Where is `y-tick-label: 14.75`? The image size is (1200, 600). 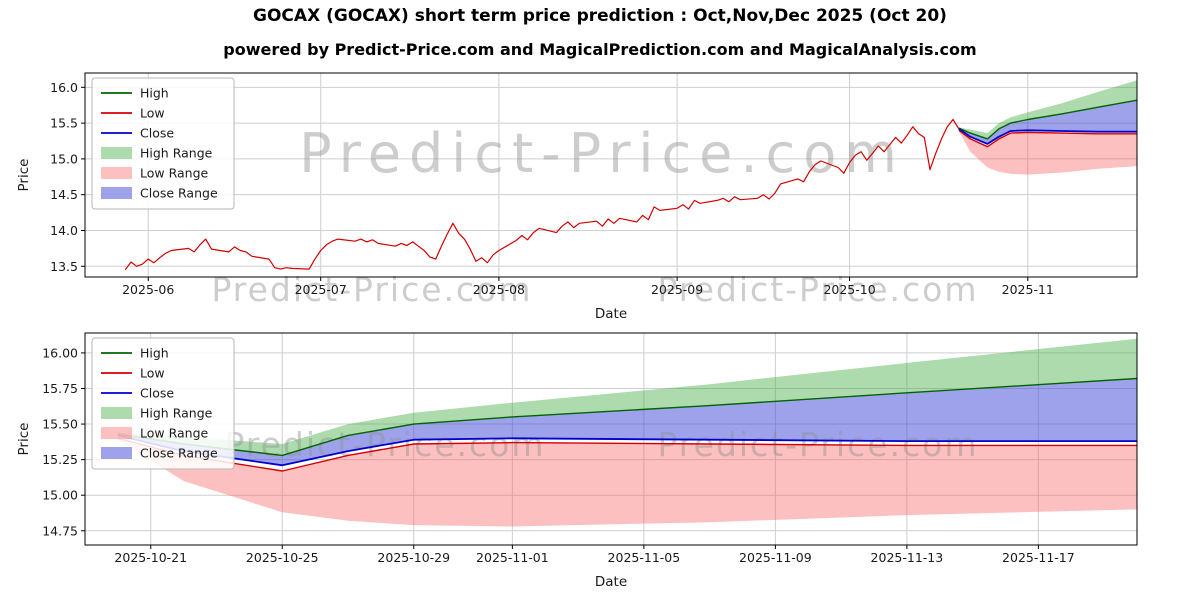
y-tick-label: 14.75 is located at coordinates (60, 530).